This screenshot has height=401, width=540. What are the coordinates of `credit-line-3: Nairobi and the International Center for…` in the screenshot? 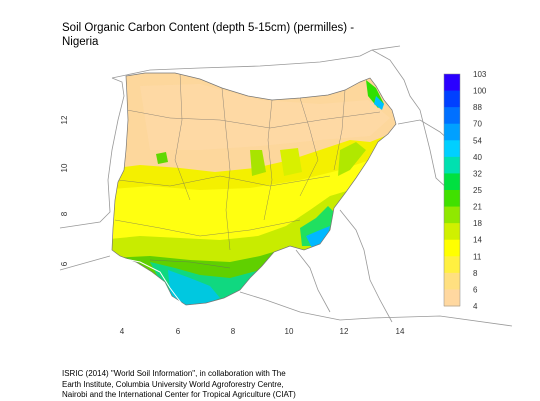 It's located at (179, 394).